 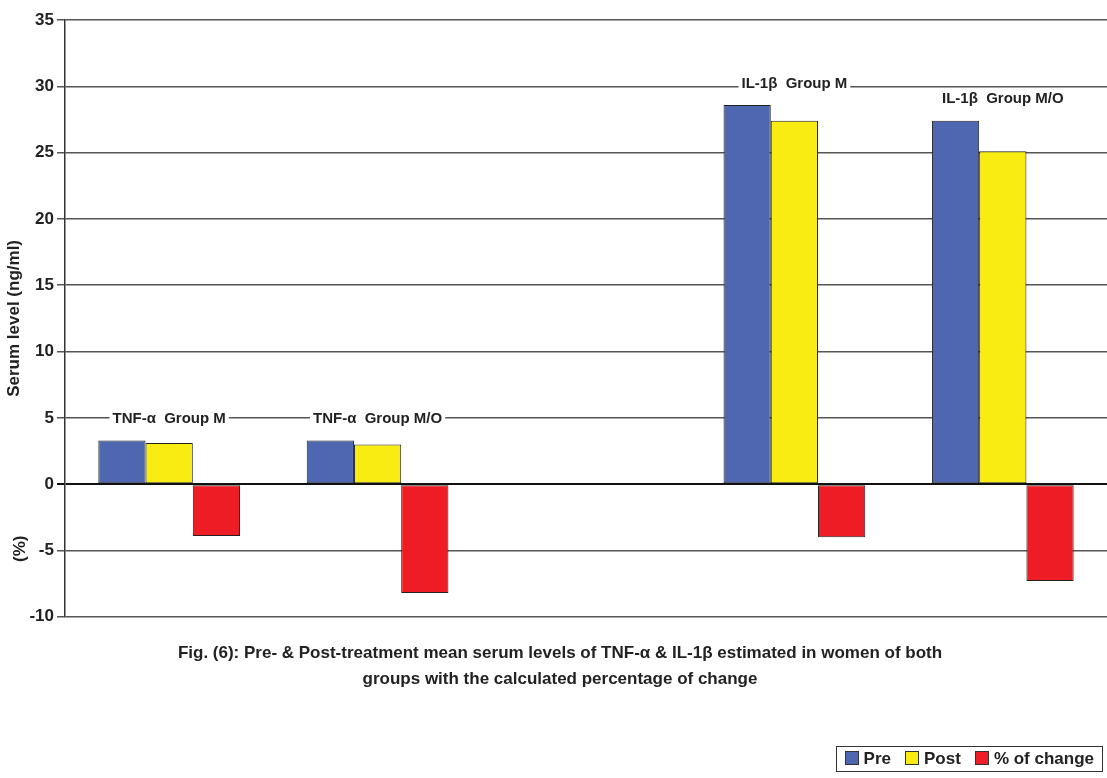 I want to click on y-tick-label: 10, so click(x=44, y=351).